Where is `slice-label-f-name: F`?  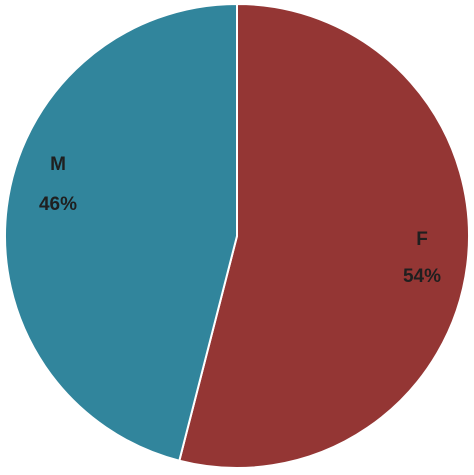
slice-label-f-name: F is located at coordinates (422, 239).